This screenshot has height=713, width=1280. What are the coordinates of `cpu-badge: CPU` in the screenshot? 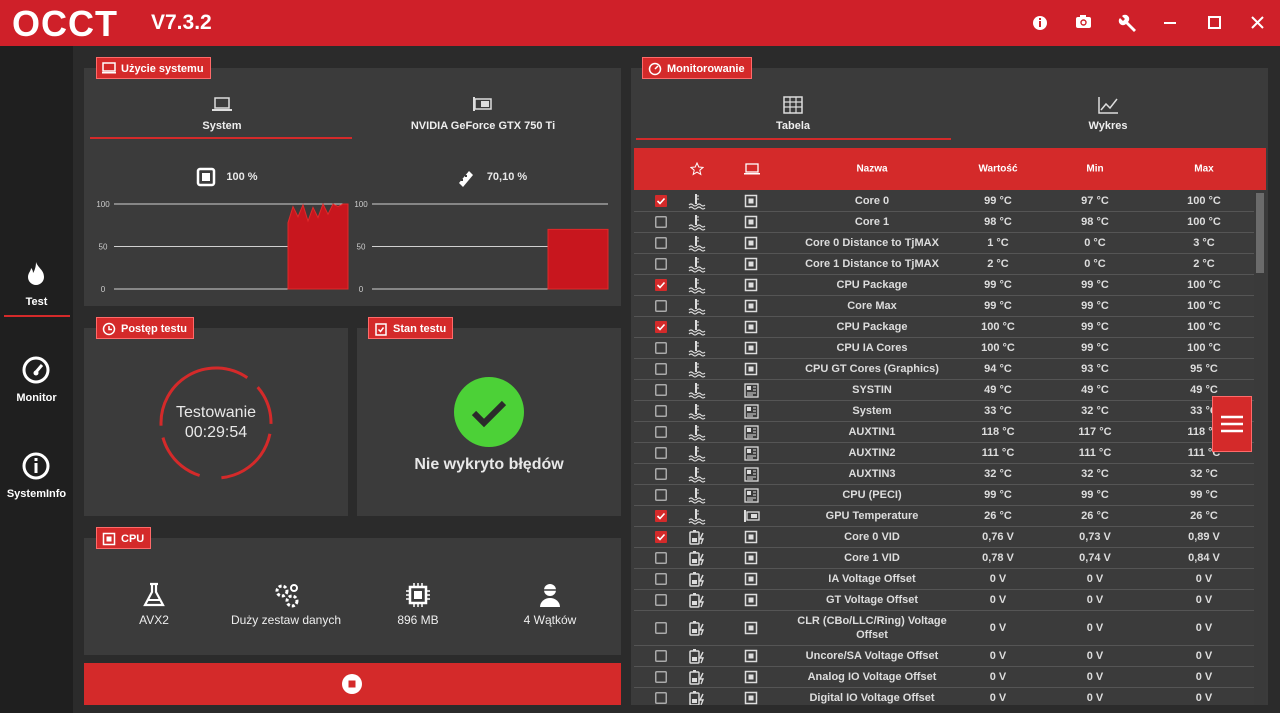 It's located at (124, 538).